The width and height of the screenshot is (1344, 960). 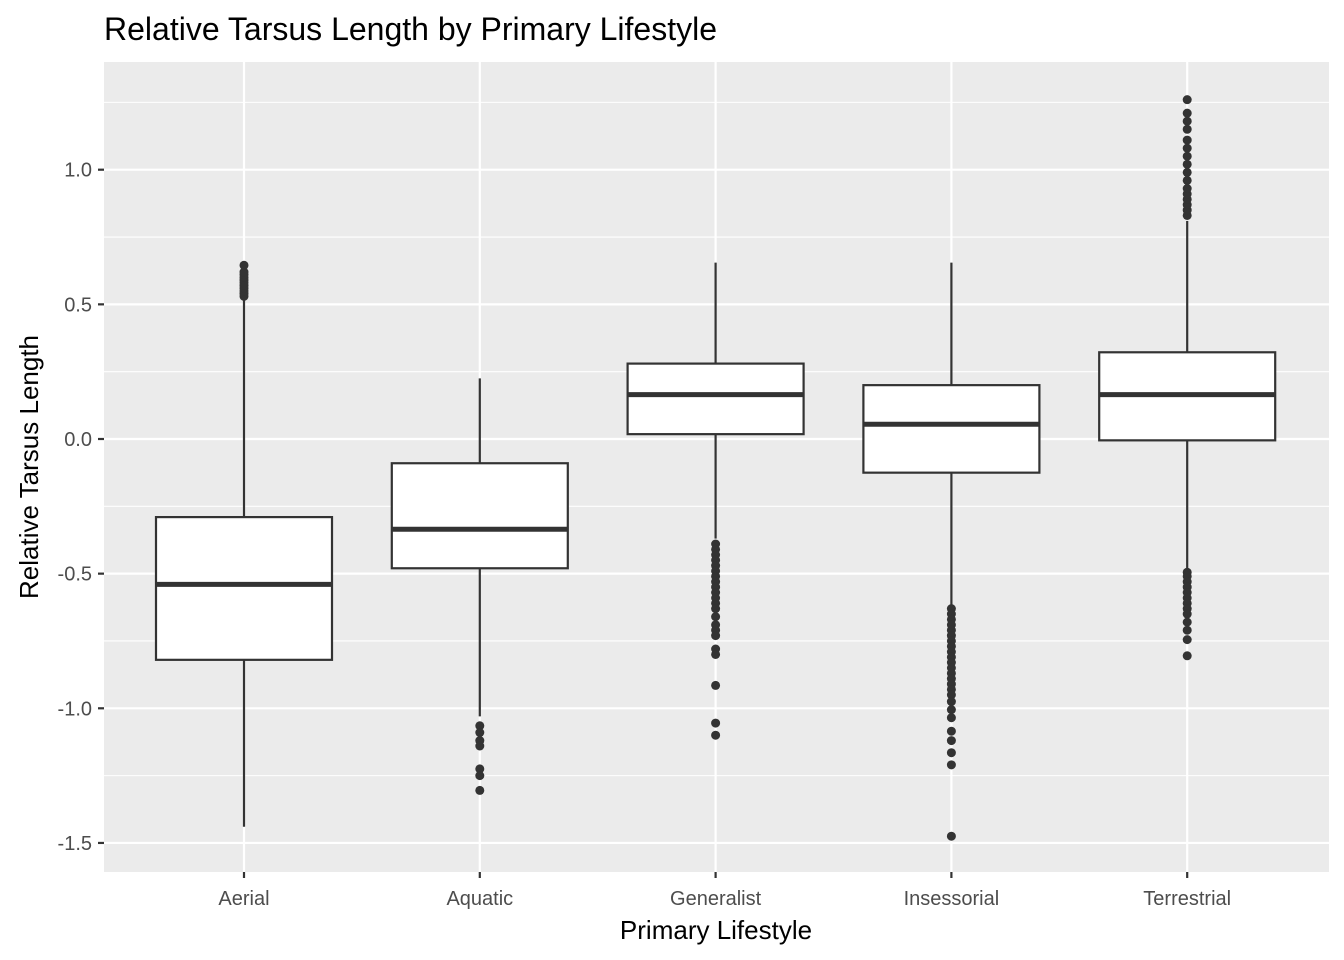 What do you see at coordinates (75, 709) in the screenshot?
I see `y-tick-label: -1.0` at bounding box center [75, 709].